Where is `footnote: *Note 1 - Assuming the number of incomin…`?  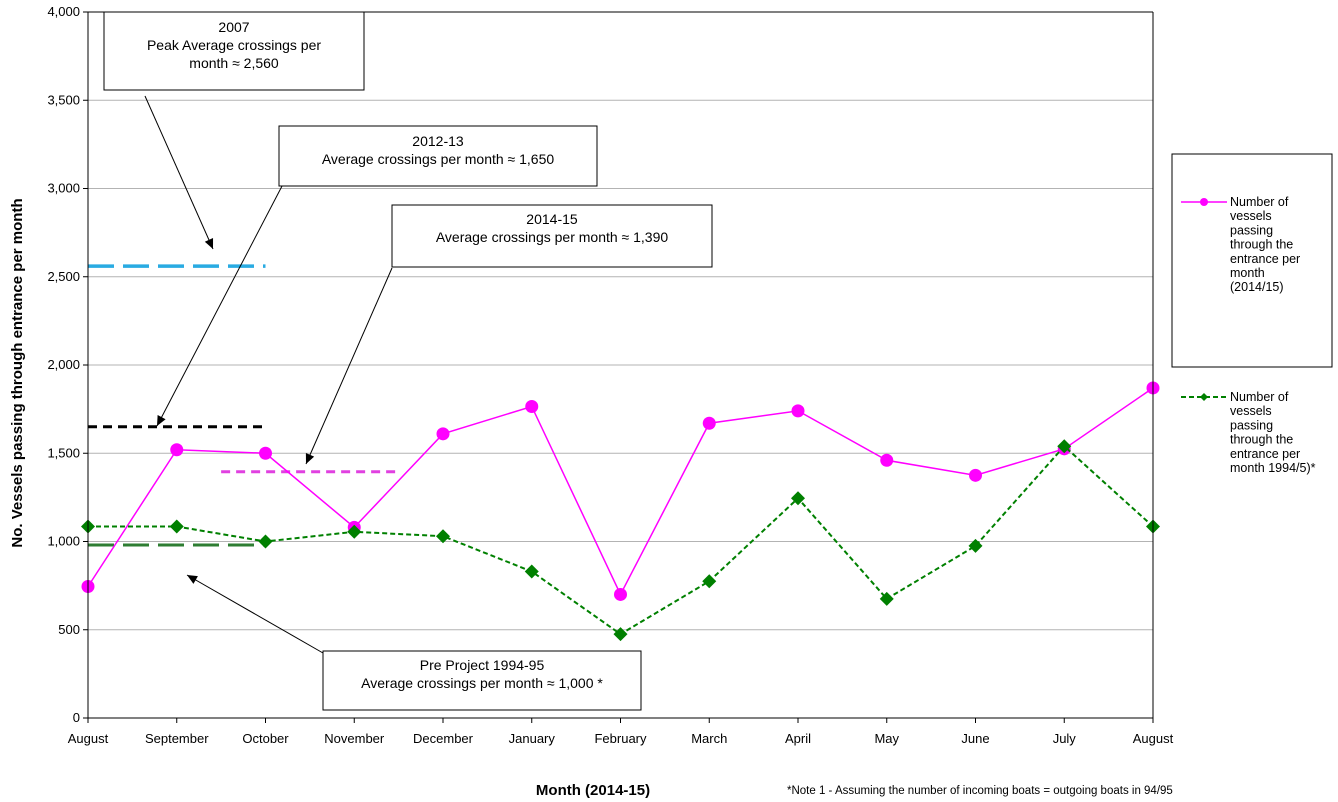
footnote: *Note 1 - Assuming the number of incomin… is located at coordinates (980, 791).